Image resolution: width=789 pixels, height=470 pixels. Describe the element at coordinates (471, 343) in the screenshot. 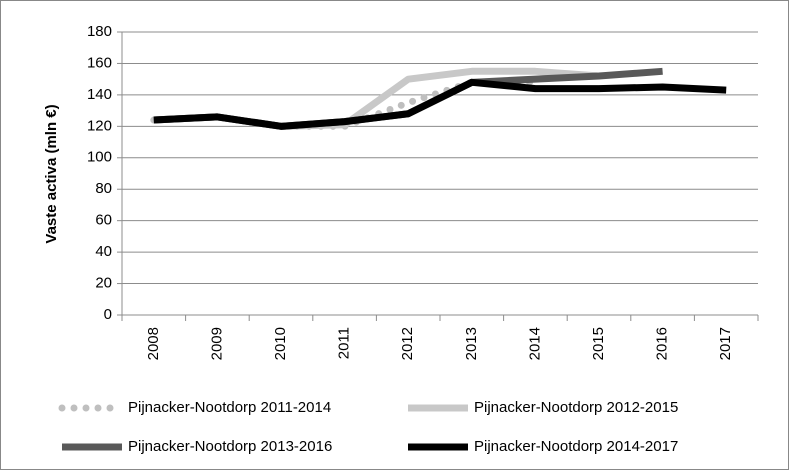

I see `x-tick-label: 2013` at that location.